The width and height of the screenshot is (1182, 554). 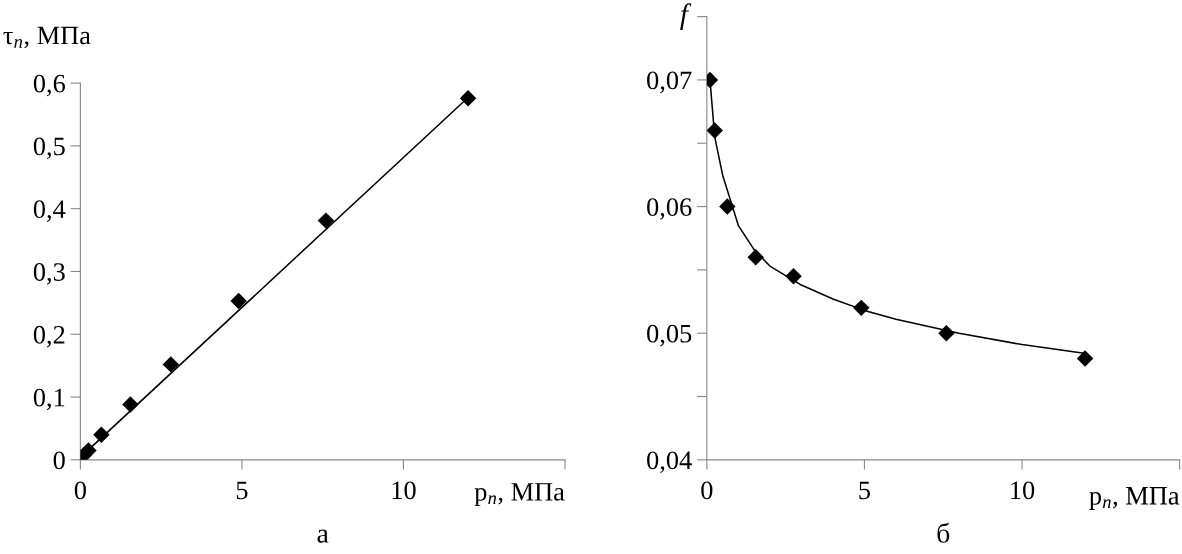 What do you see at coordinates (669, 335) in the screenshot?
I see `y-tick-label: 0,05` at bounding box center [669, 335].